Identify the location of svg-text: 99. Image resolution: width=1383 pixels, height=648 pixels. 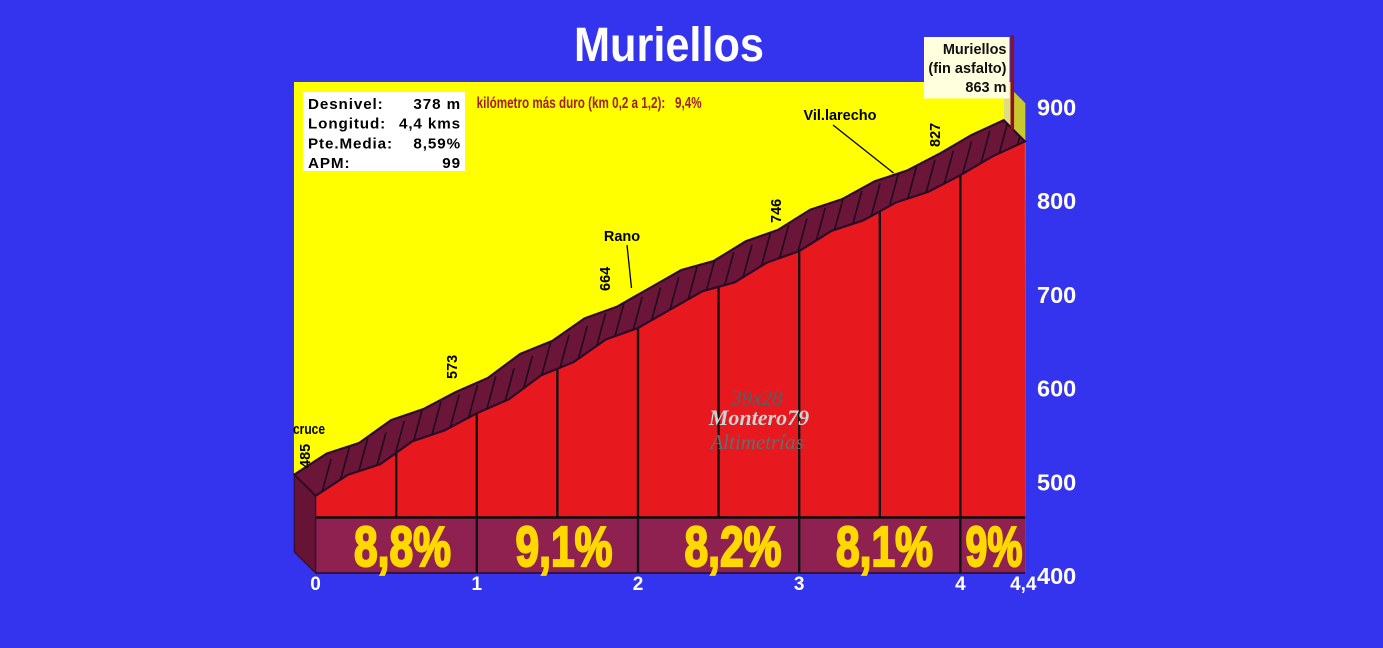
(451, 163).